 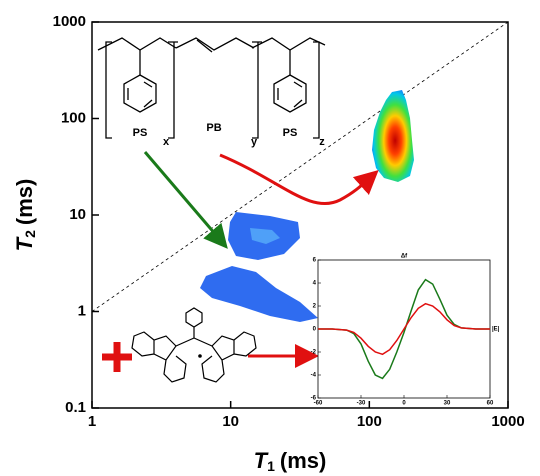 What do you see at coordinates (229, 135) in the screenshot?
I see `structure-labels: PS x PB y PS z` at bounding box center [229, 135].